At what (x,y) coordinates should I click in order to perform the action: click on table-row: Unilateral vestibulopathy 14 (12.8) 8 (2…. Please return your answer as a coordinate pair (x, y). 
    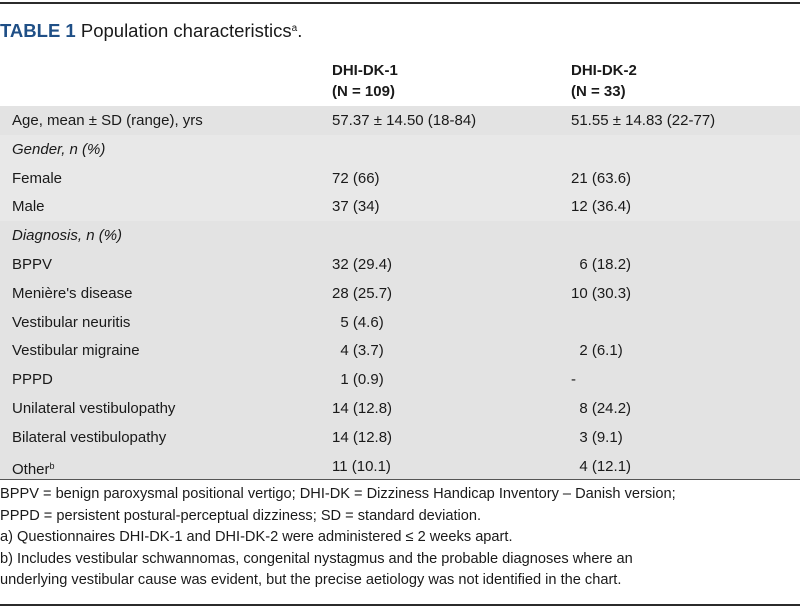
    Looking at the image, I should click on (400, 408).